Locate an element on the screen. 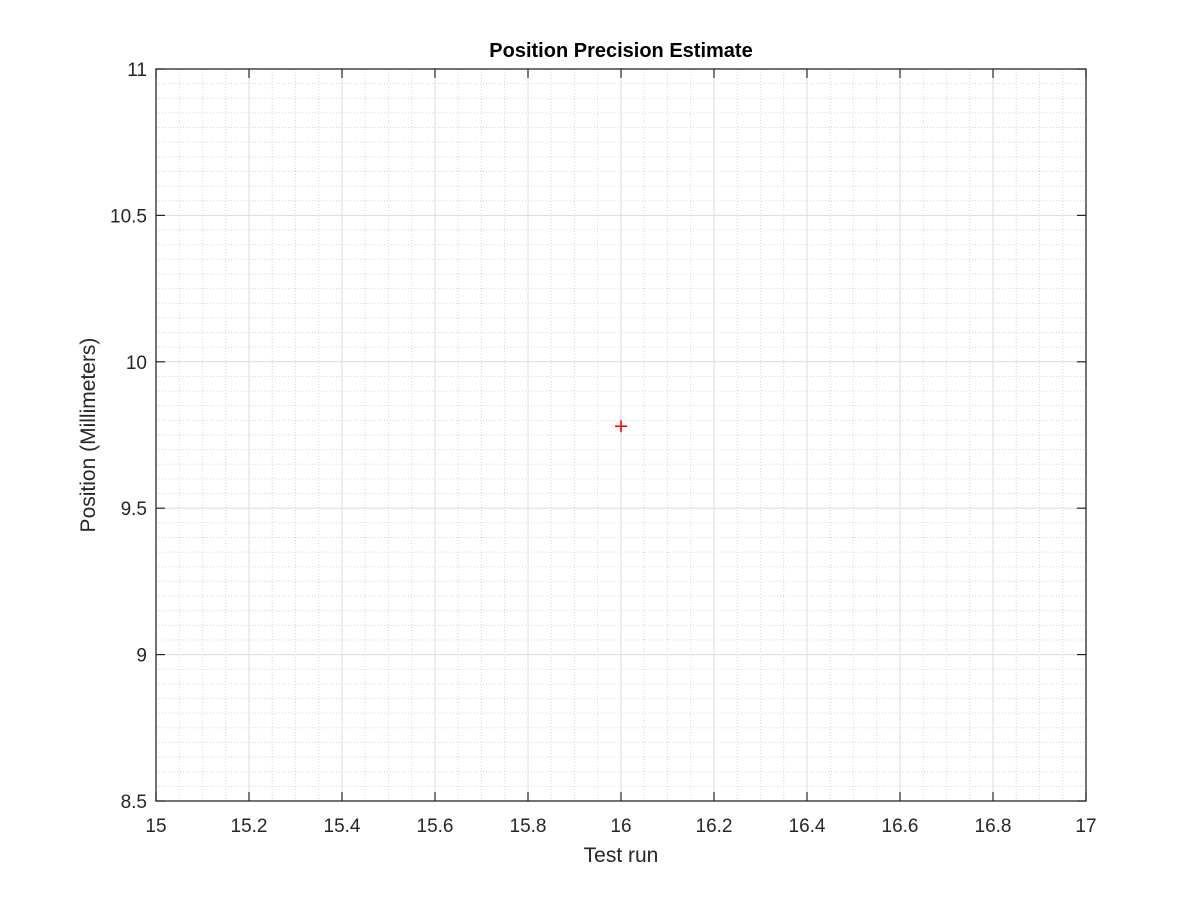 This screenshot has width=1200, height=900. y-tick-label: 9.5 is located at coordinates (134, 509).